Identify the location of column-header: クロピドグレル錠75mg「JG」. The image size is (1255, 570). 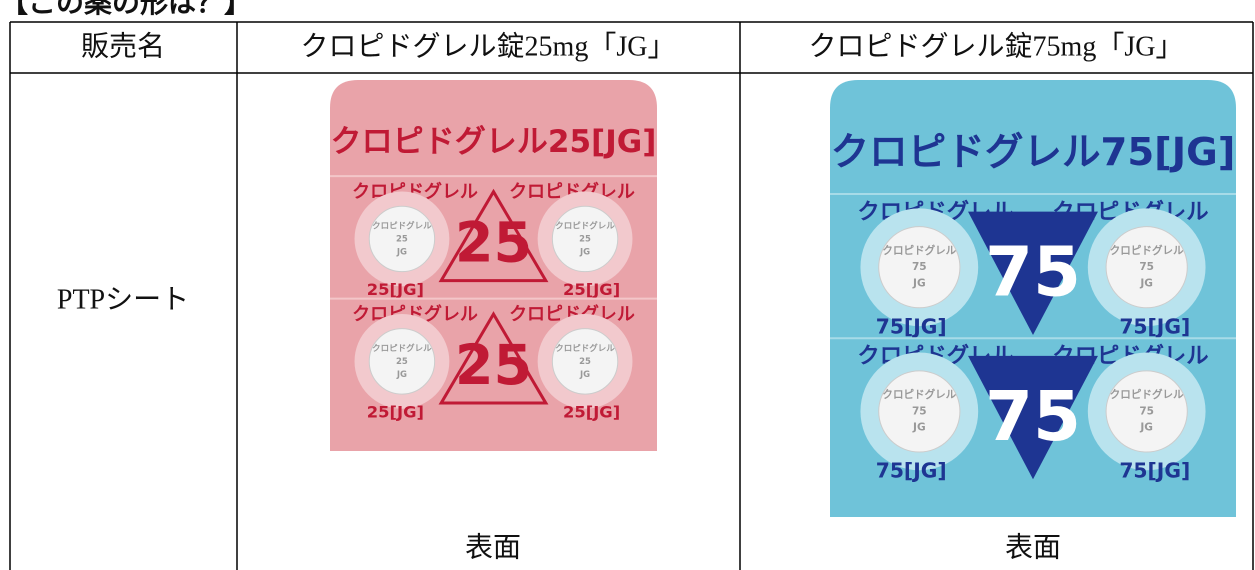
(996, 46).